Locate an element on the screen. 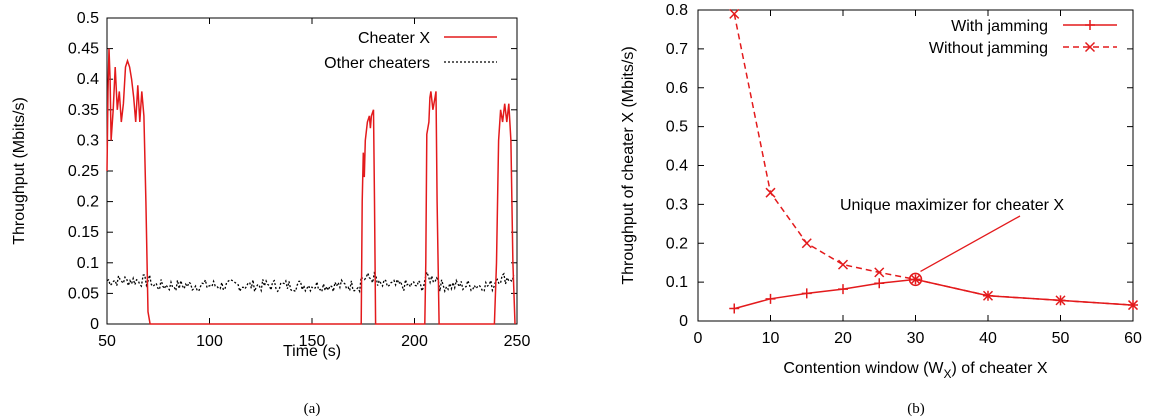 The image size is (1149, 420). legend-label-without-jamming: Without jamming is located at coordinates (988, 48).